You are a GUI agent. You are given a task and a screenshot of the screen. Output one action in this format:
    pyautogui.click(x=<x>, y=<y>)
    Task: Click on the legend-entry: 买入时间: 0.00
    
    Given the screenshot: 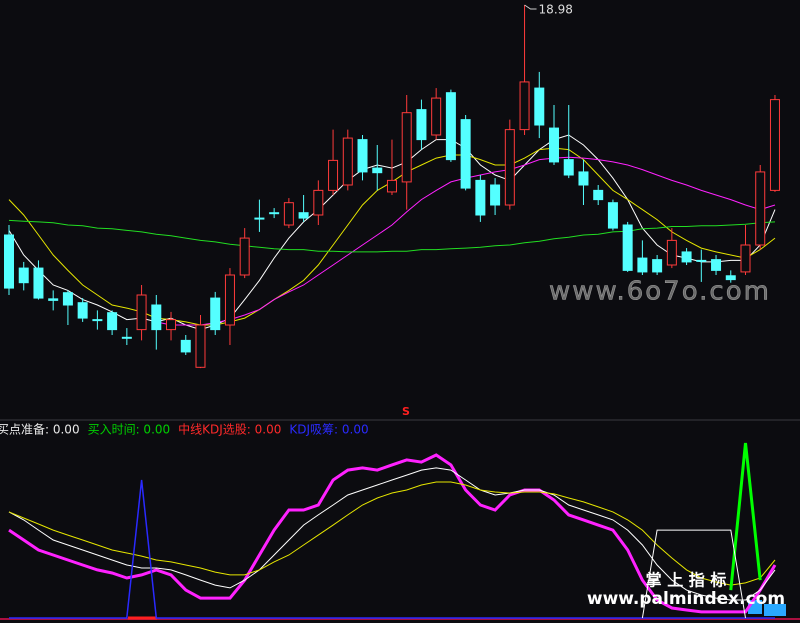 What is the action you would take?
    pyautogui.click(x=129, y=430)
    